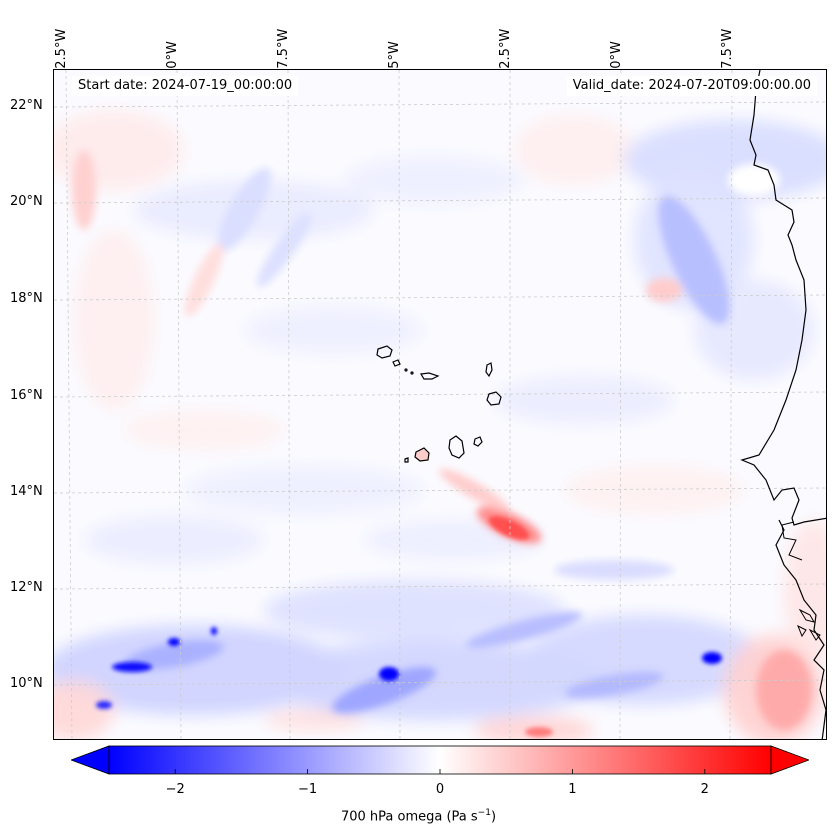 This screenshot has height=839, width=837. Describe the element at coordinates (691, 86) in the screenshot. I see `valid-date-label: Valid_date: 2024-07-20T09:00:00.00` at that location.